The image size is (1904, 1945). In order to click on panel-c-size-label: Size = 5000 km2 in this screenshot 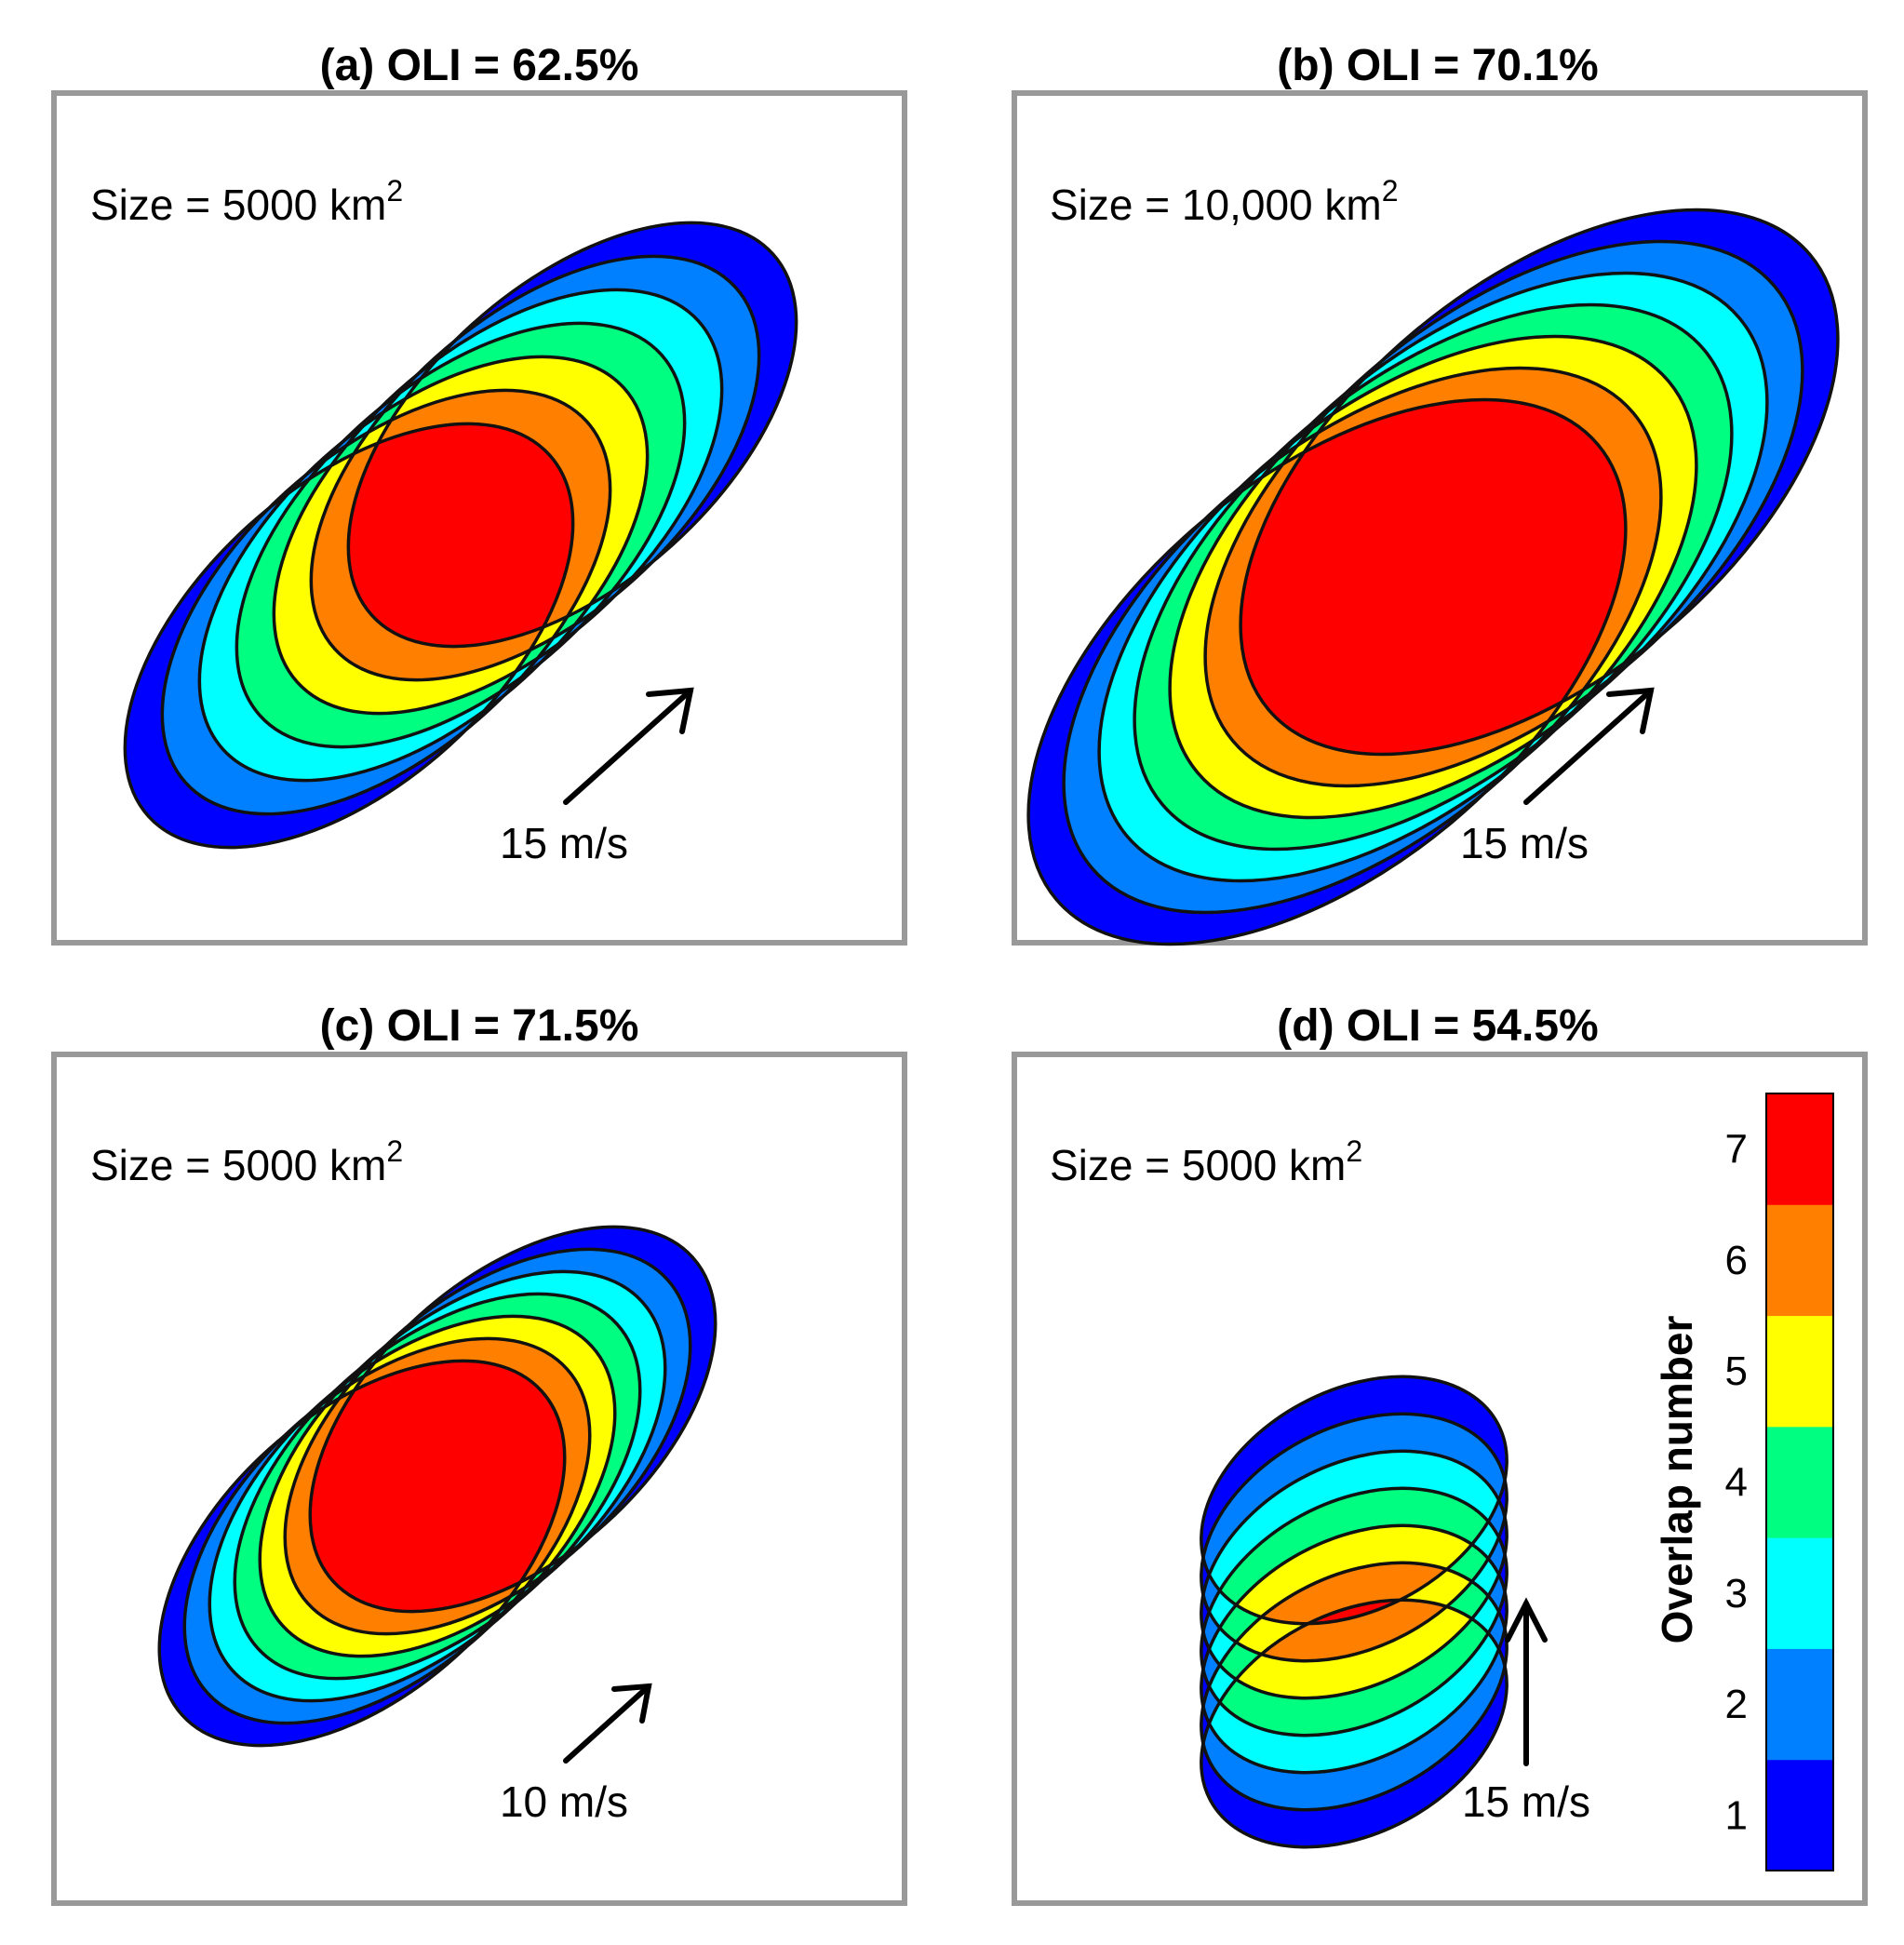, I will do `click(246, 1161)`.